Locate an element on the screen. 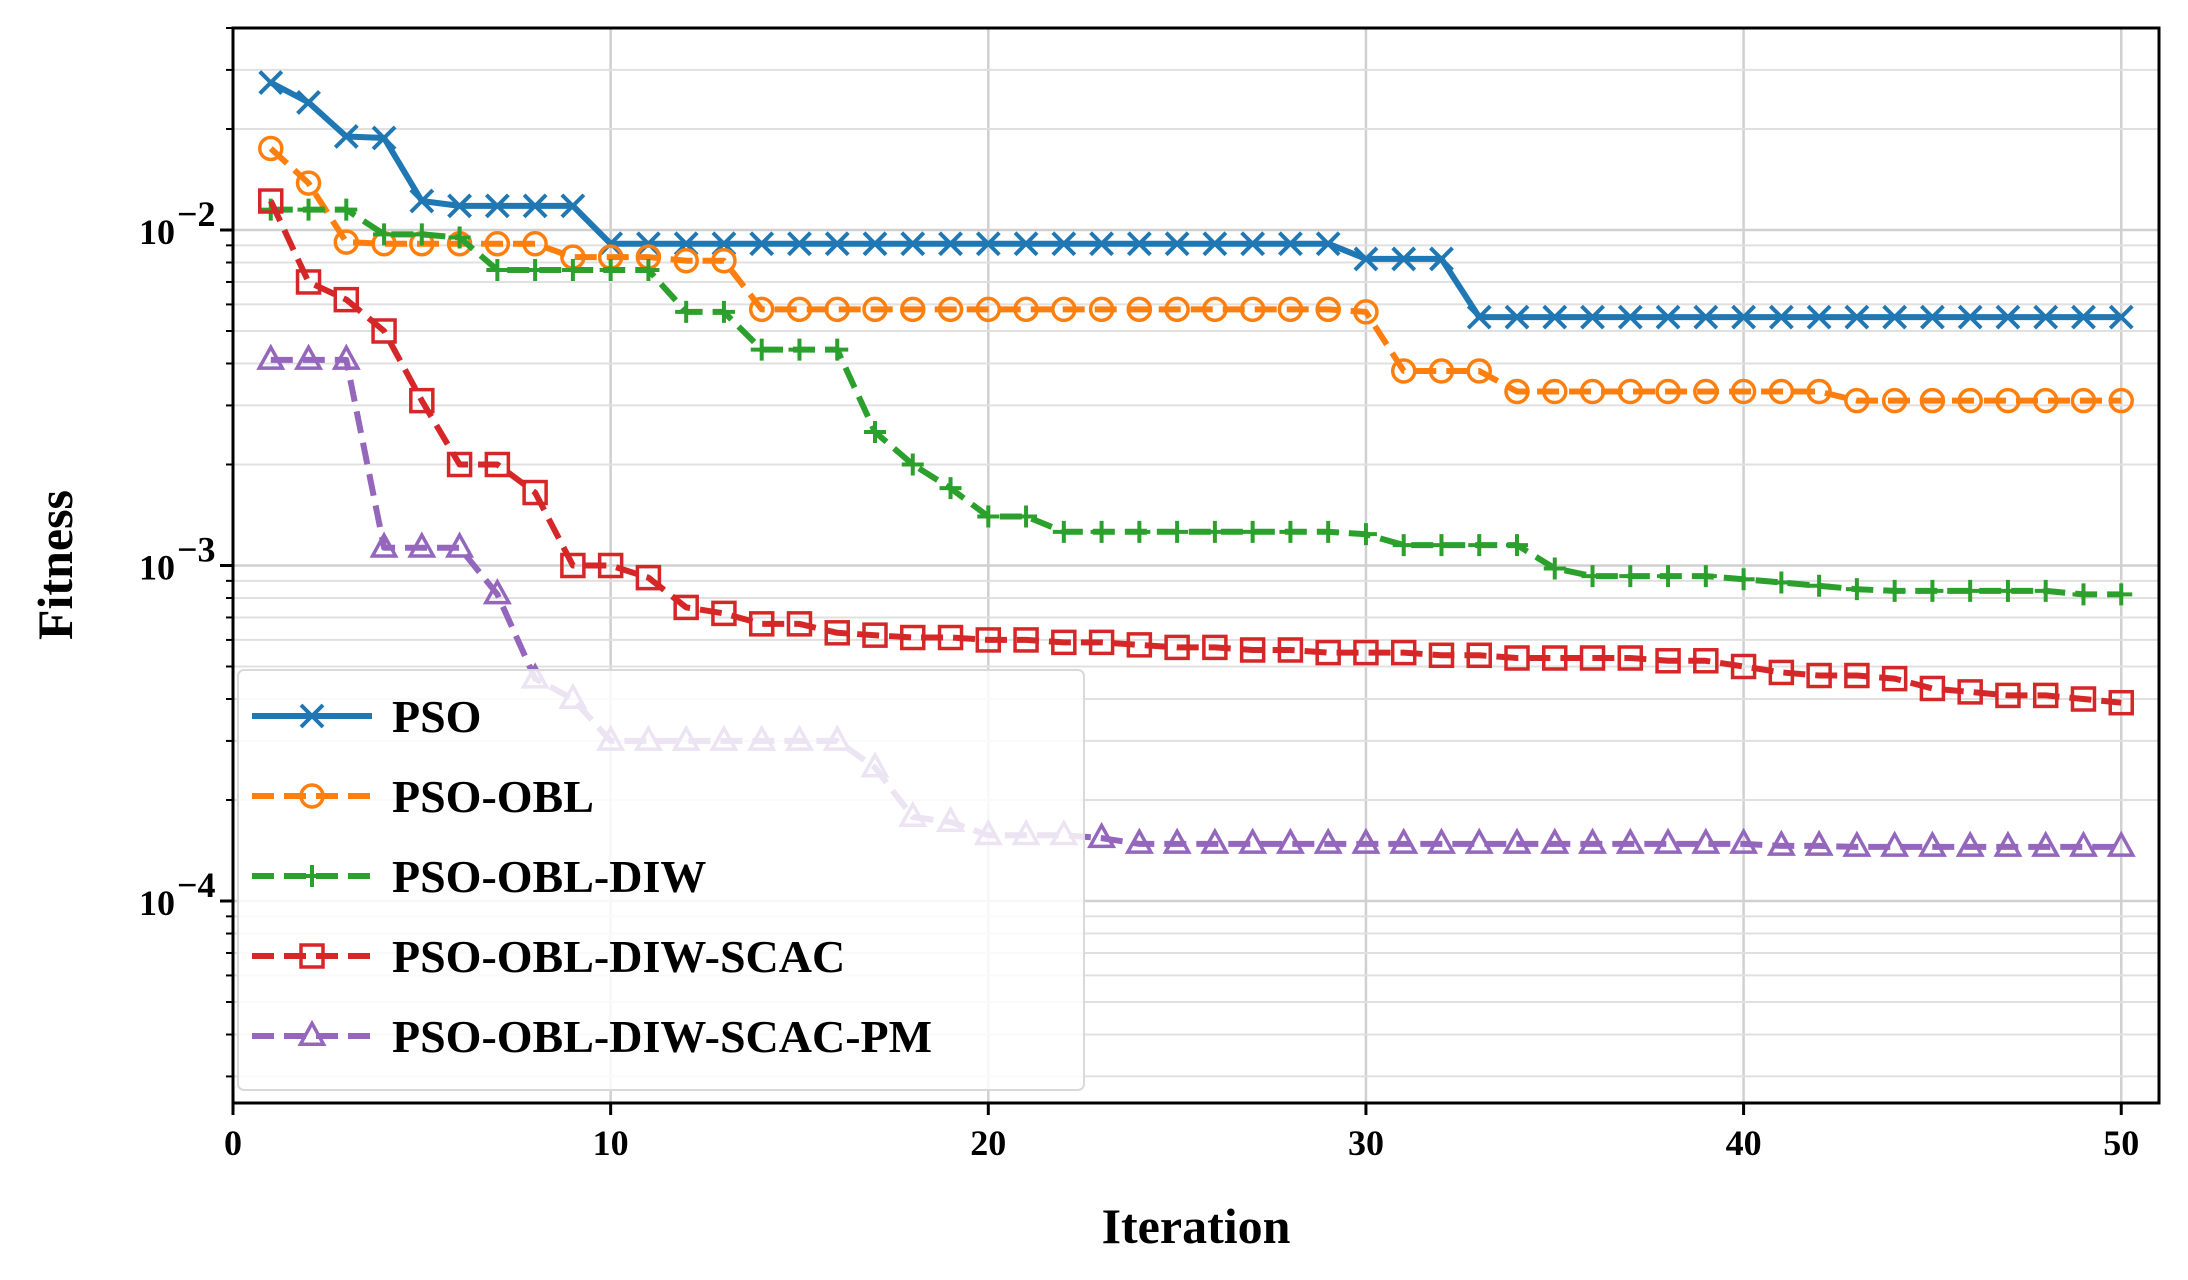 The image size is (2188, 1280). legend-item: PSO-OBL-DIW is located at coordinates (479, 876).